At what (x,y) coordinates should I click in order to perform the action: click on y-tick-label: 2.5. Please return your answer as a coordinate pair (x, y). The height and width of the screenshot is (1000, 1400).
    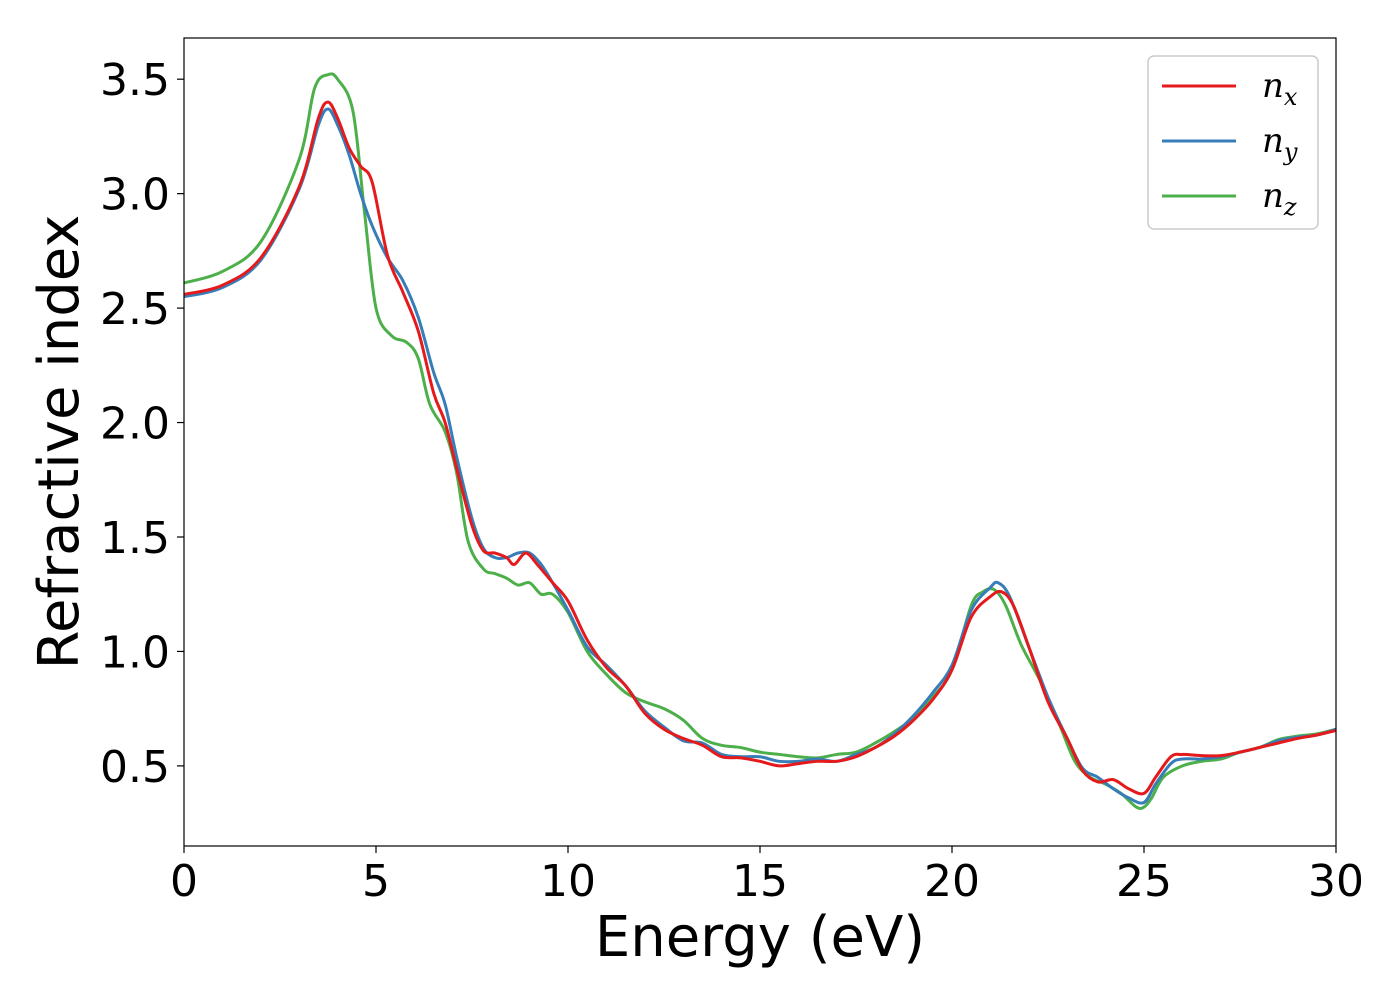
    Looking at the image, I should click on (135, 309).